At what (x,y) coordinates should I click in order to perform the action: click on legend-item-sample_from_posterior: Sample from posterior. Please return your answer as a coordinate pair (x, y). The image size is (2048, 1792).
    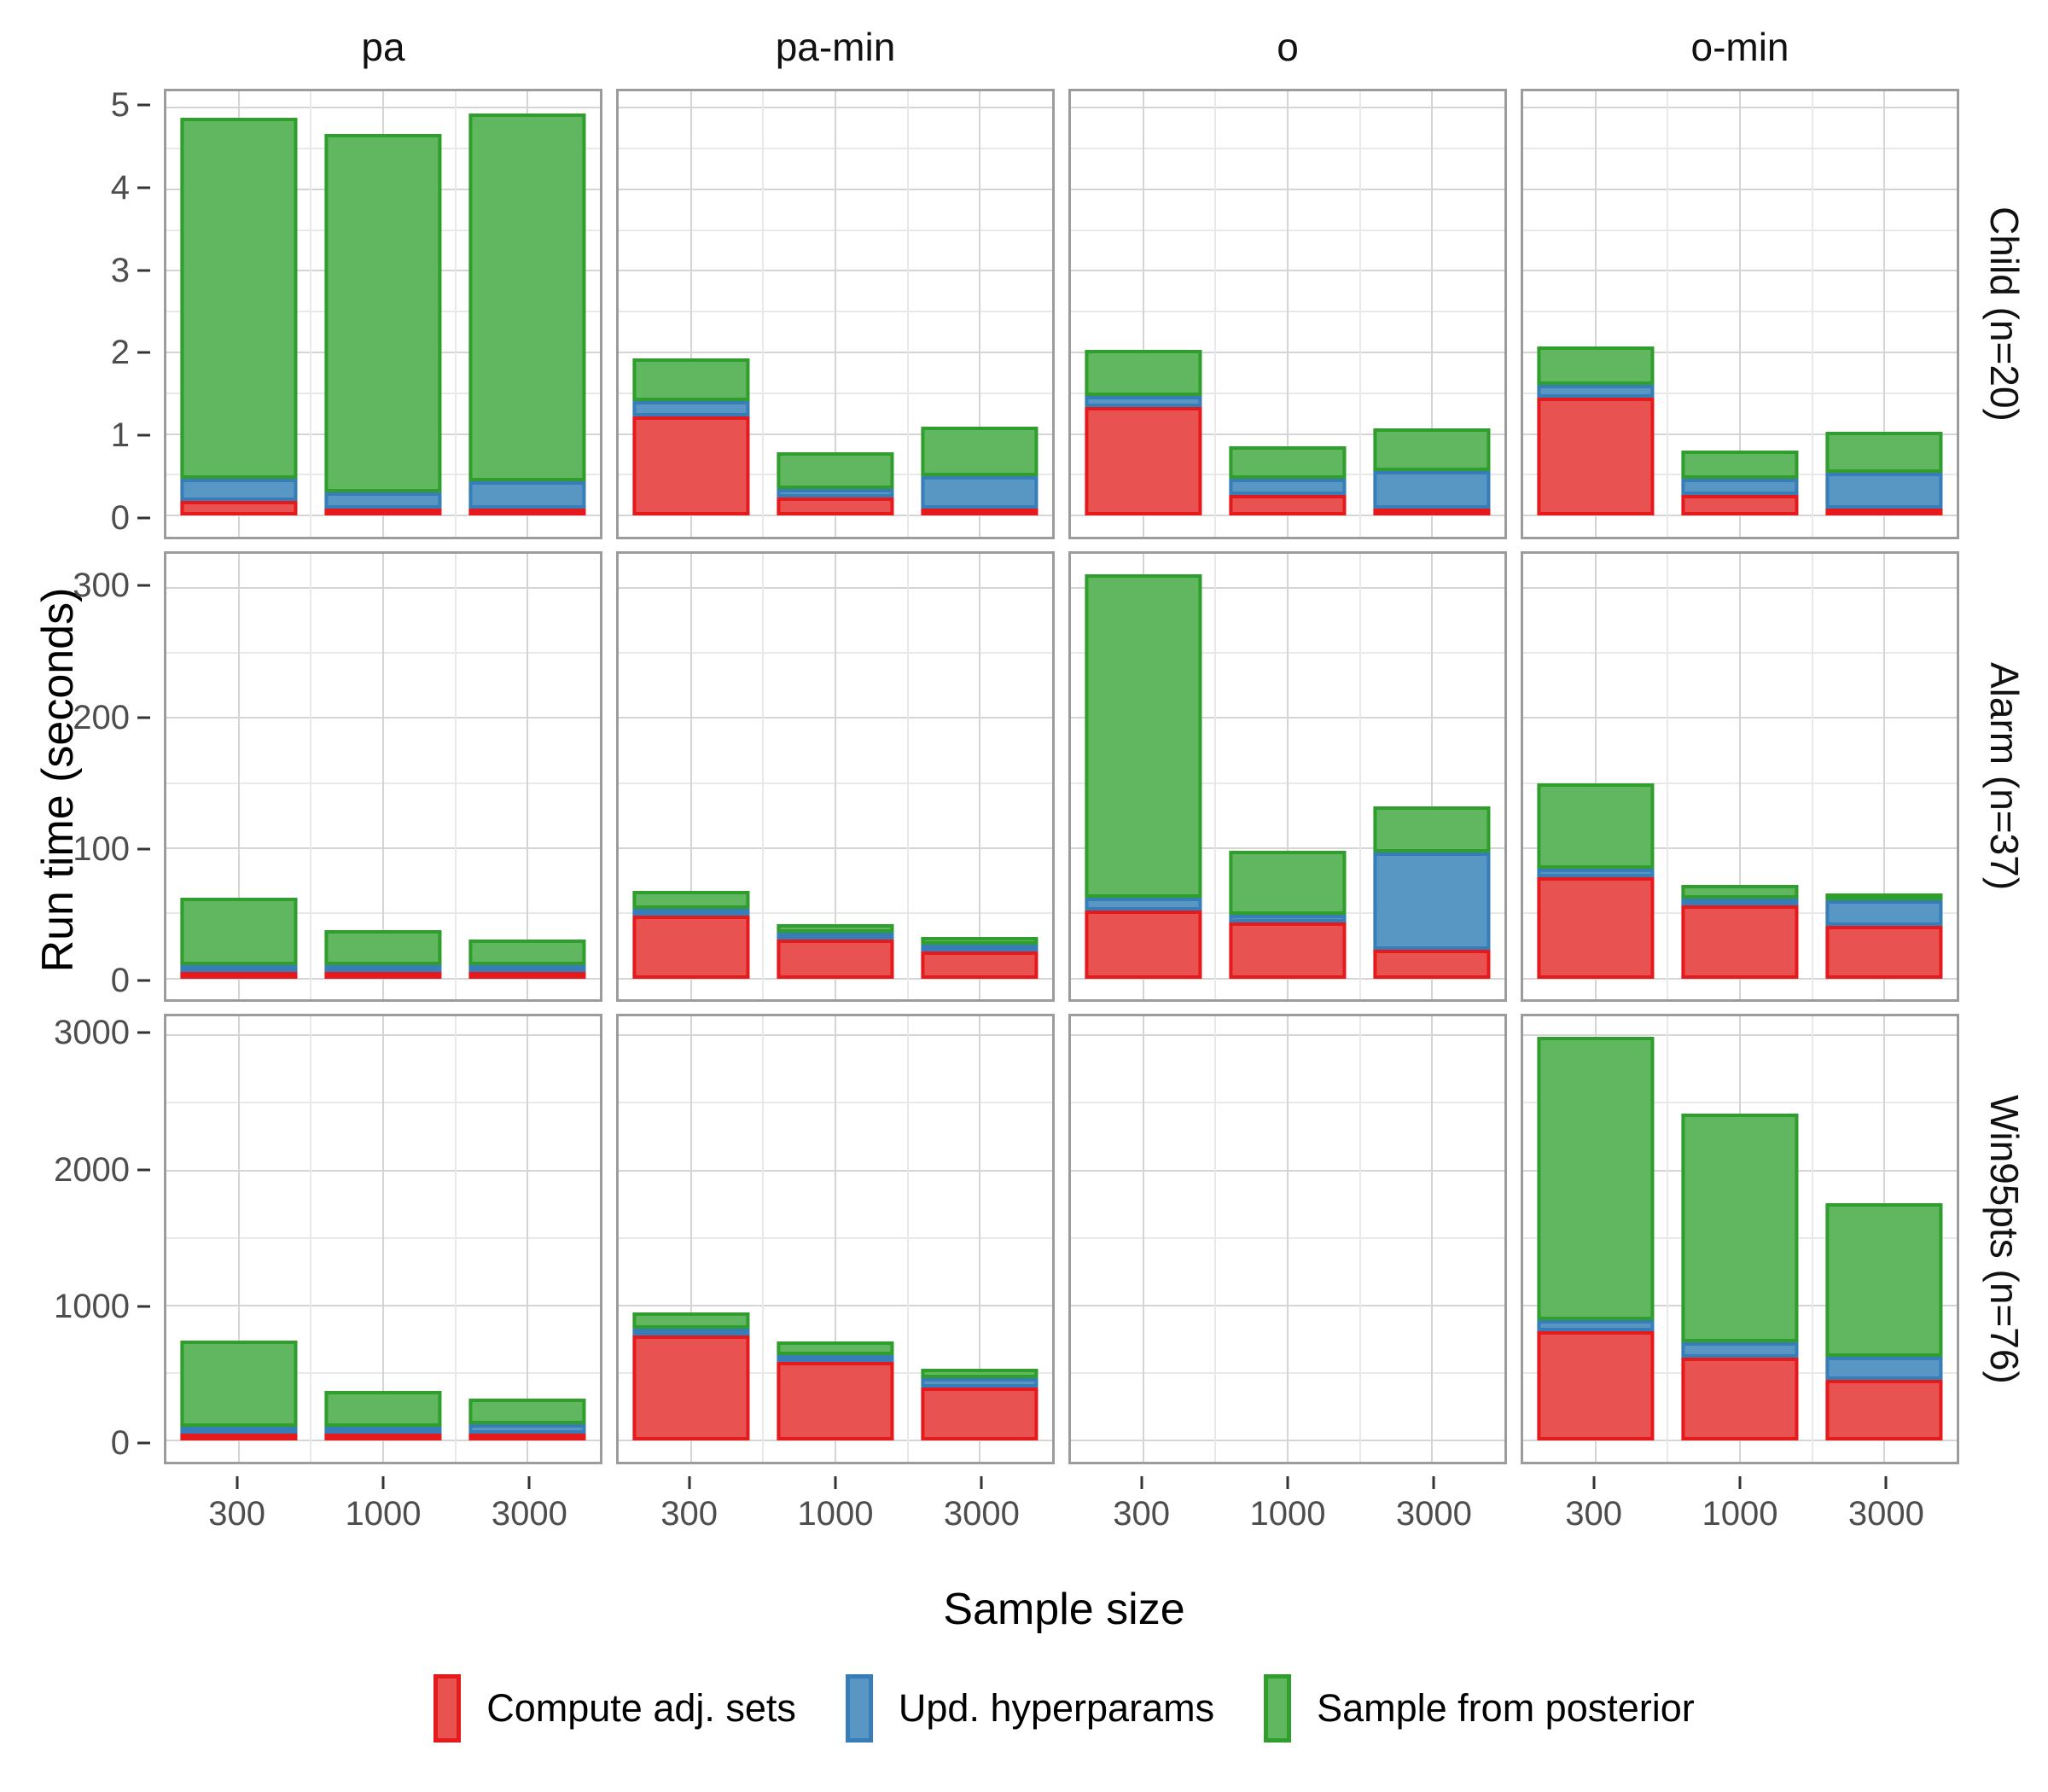
    Looking at the image, I should click on (1479, 1708).